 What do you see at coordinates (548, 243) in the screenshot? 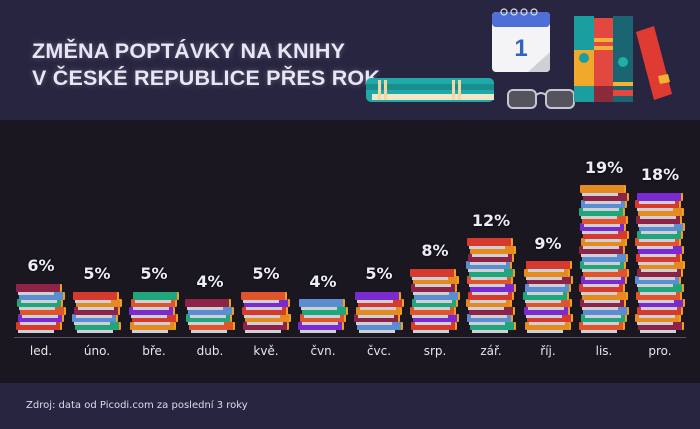
I see `value-label: 9%` at bounding box center [548, 243].